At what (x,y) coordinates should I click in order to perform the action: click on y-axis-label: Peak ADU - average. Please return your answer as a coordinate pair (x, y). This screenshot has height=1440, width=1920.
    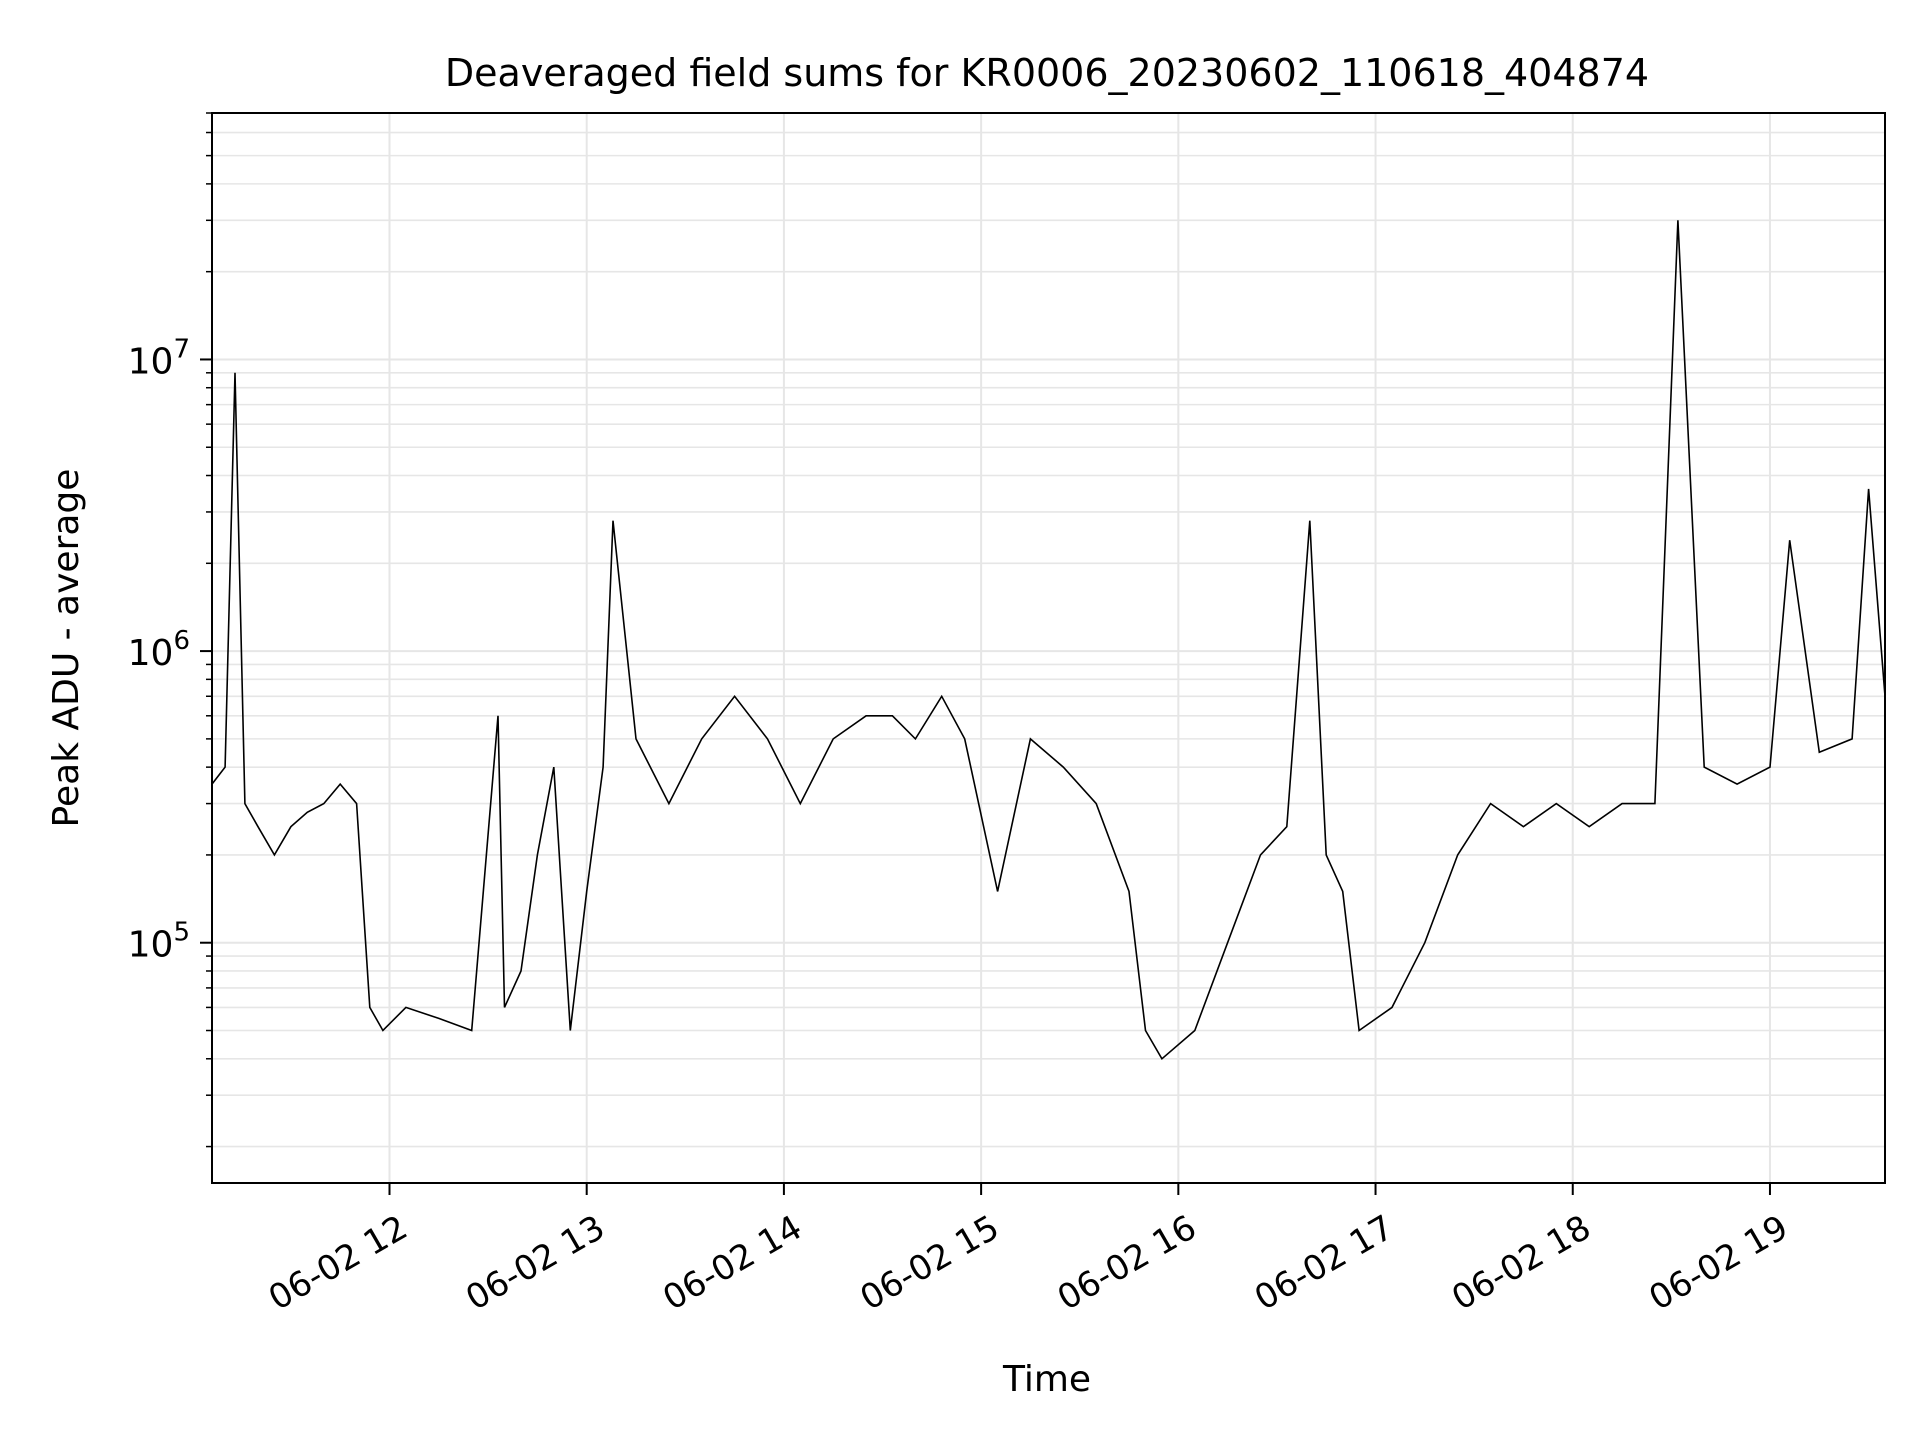
    Looking at the image, I should click on (66, 648).